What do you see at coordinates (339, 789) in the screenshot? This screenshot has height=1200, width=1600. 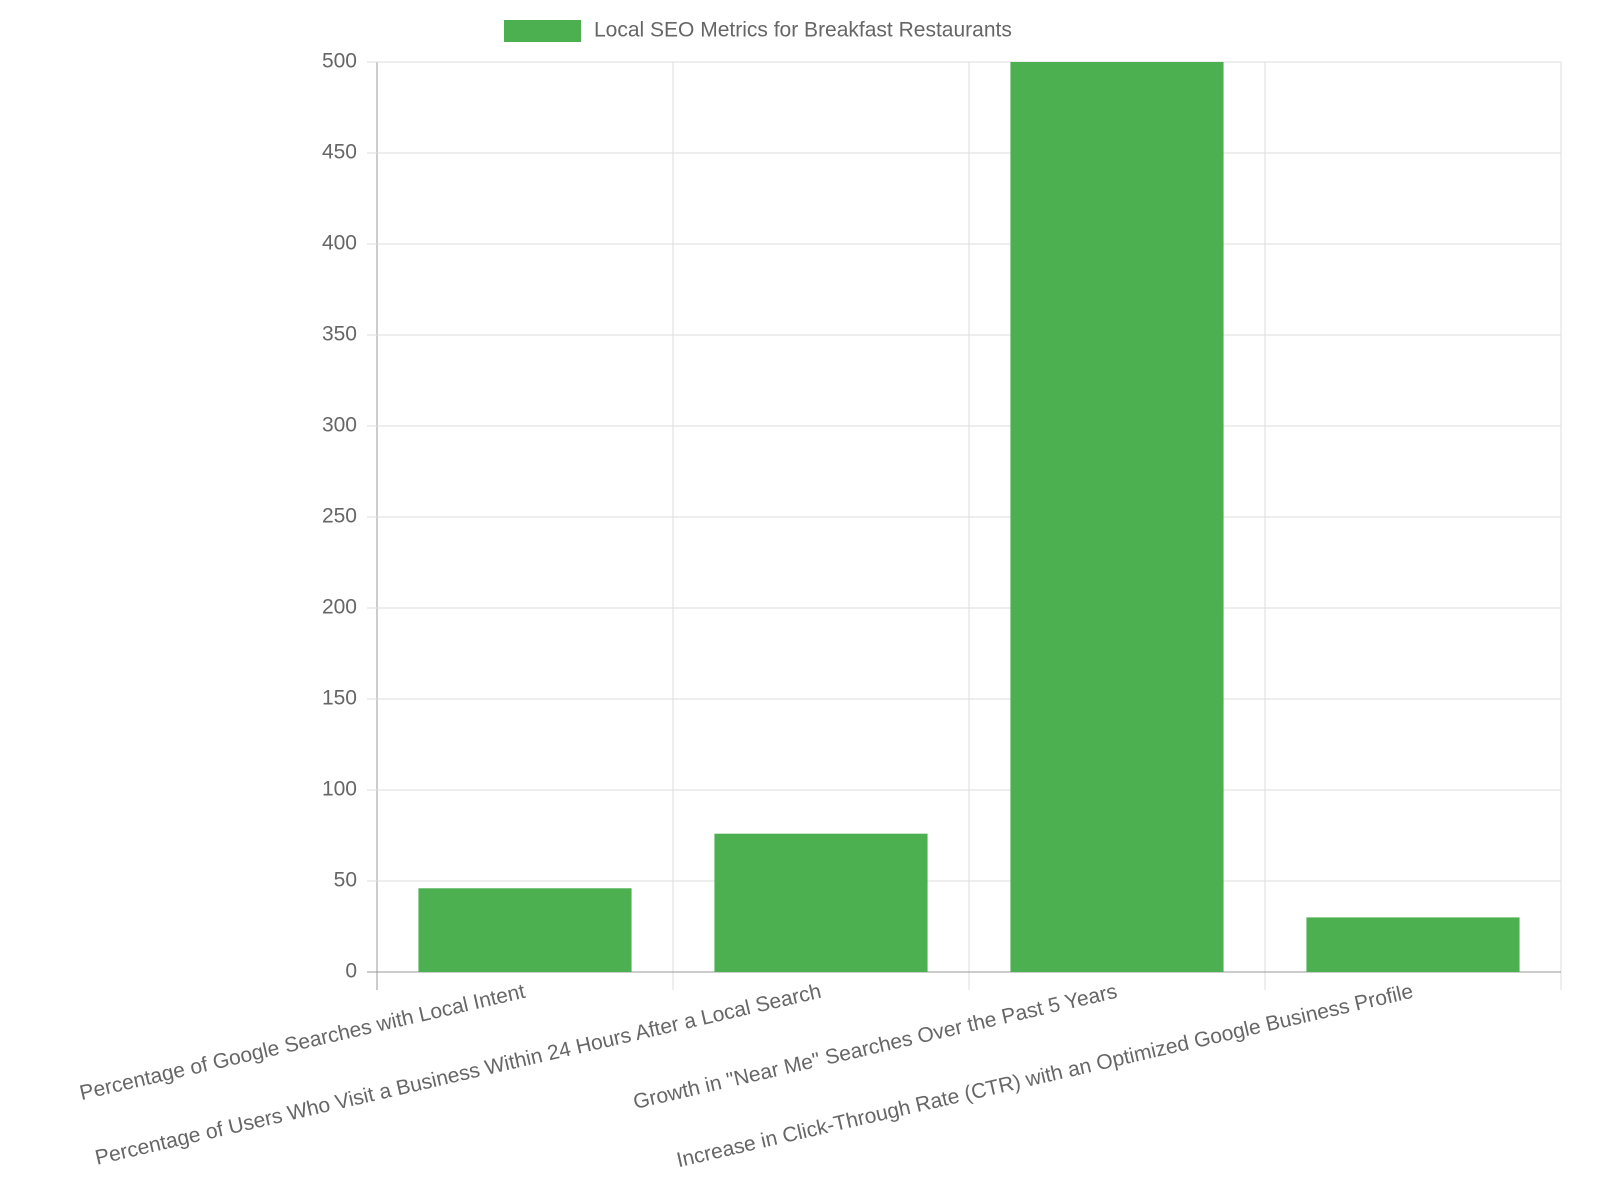 I see `y-tick-label: 100` at bounding box center [339, 789].